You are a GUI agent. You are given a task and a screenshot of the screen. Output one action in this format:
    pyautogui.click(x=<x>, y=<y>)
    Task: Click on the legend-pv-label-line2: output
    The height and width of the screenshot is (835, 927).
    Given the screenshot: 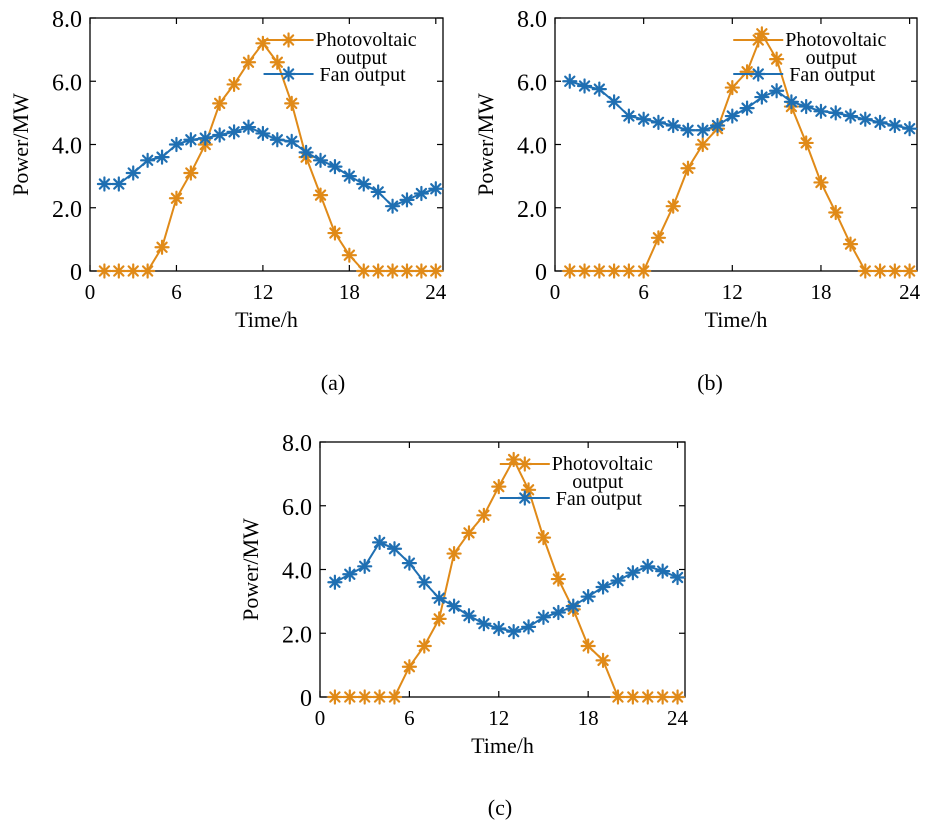 What is the action you would take?
    pyautogui.click(x=832, y=58)
    